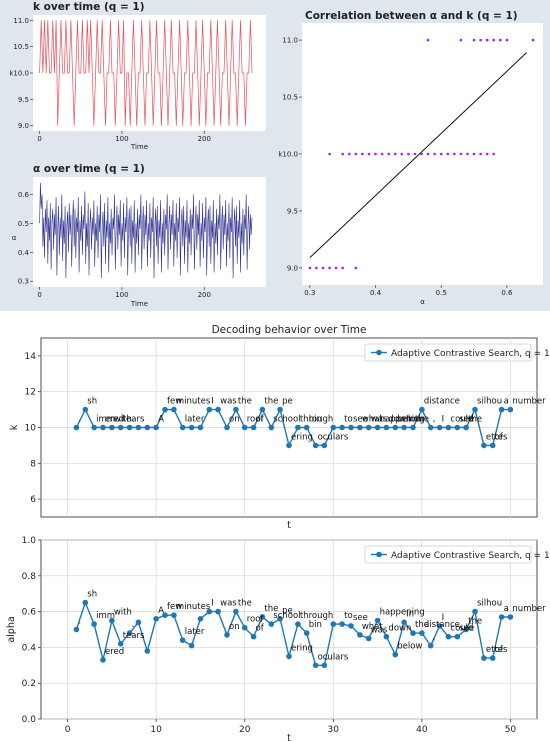 The width and height of the screenshot is (550, 742). Describe the element at coordinates (14, 238) in the screenshot. I see `y-axis-label: α` at that location.